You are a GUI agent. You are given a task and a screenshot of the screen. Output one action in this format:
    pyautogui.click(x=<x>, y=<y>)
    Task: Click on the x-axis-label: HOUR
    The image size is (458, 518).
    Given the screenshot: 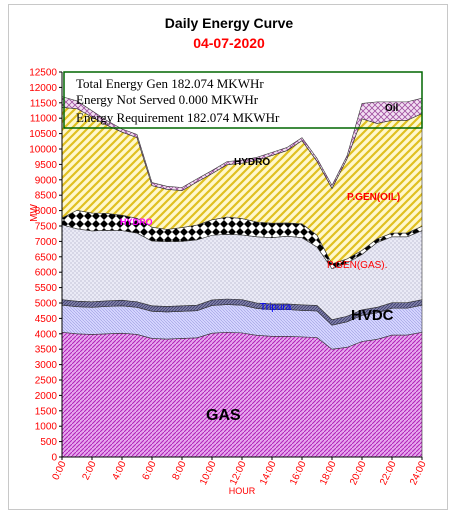 What is the action you would take?
    pyautogui.click(x=242, y=491)
    